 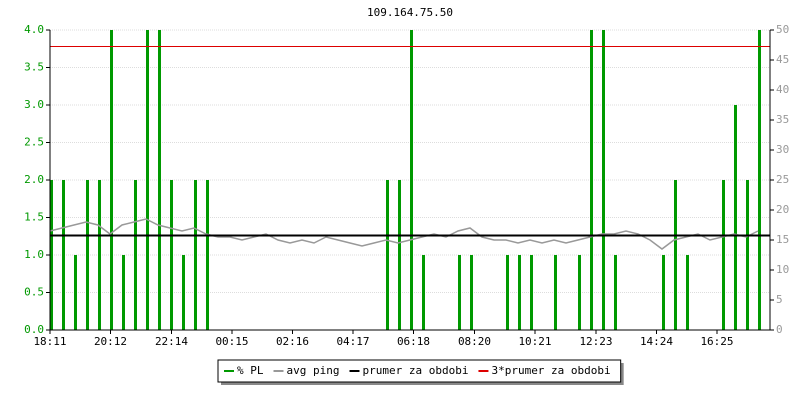 I want to click on y2-tick-label: 45, so click(x=782, y=59).